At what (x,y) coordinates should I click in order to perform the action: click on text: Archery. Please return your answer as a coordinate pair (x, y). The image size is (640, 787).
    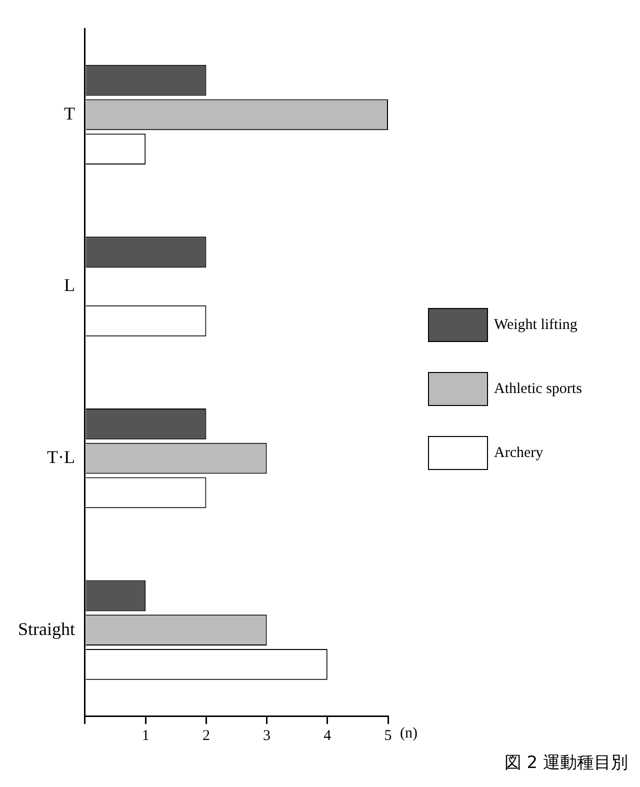
    Looking at the image, I should click on (519, 453).